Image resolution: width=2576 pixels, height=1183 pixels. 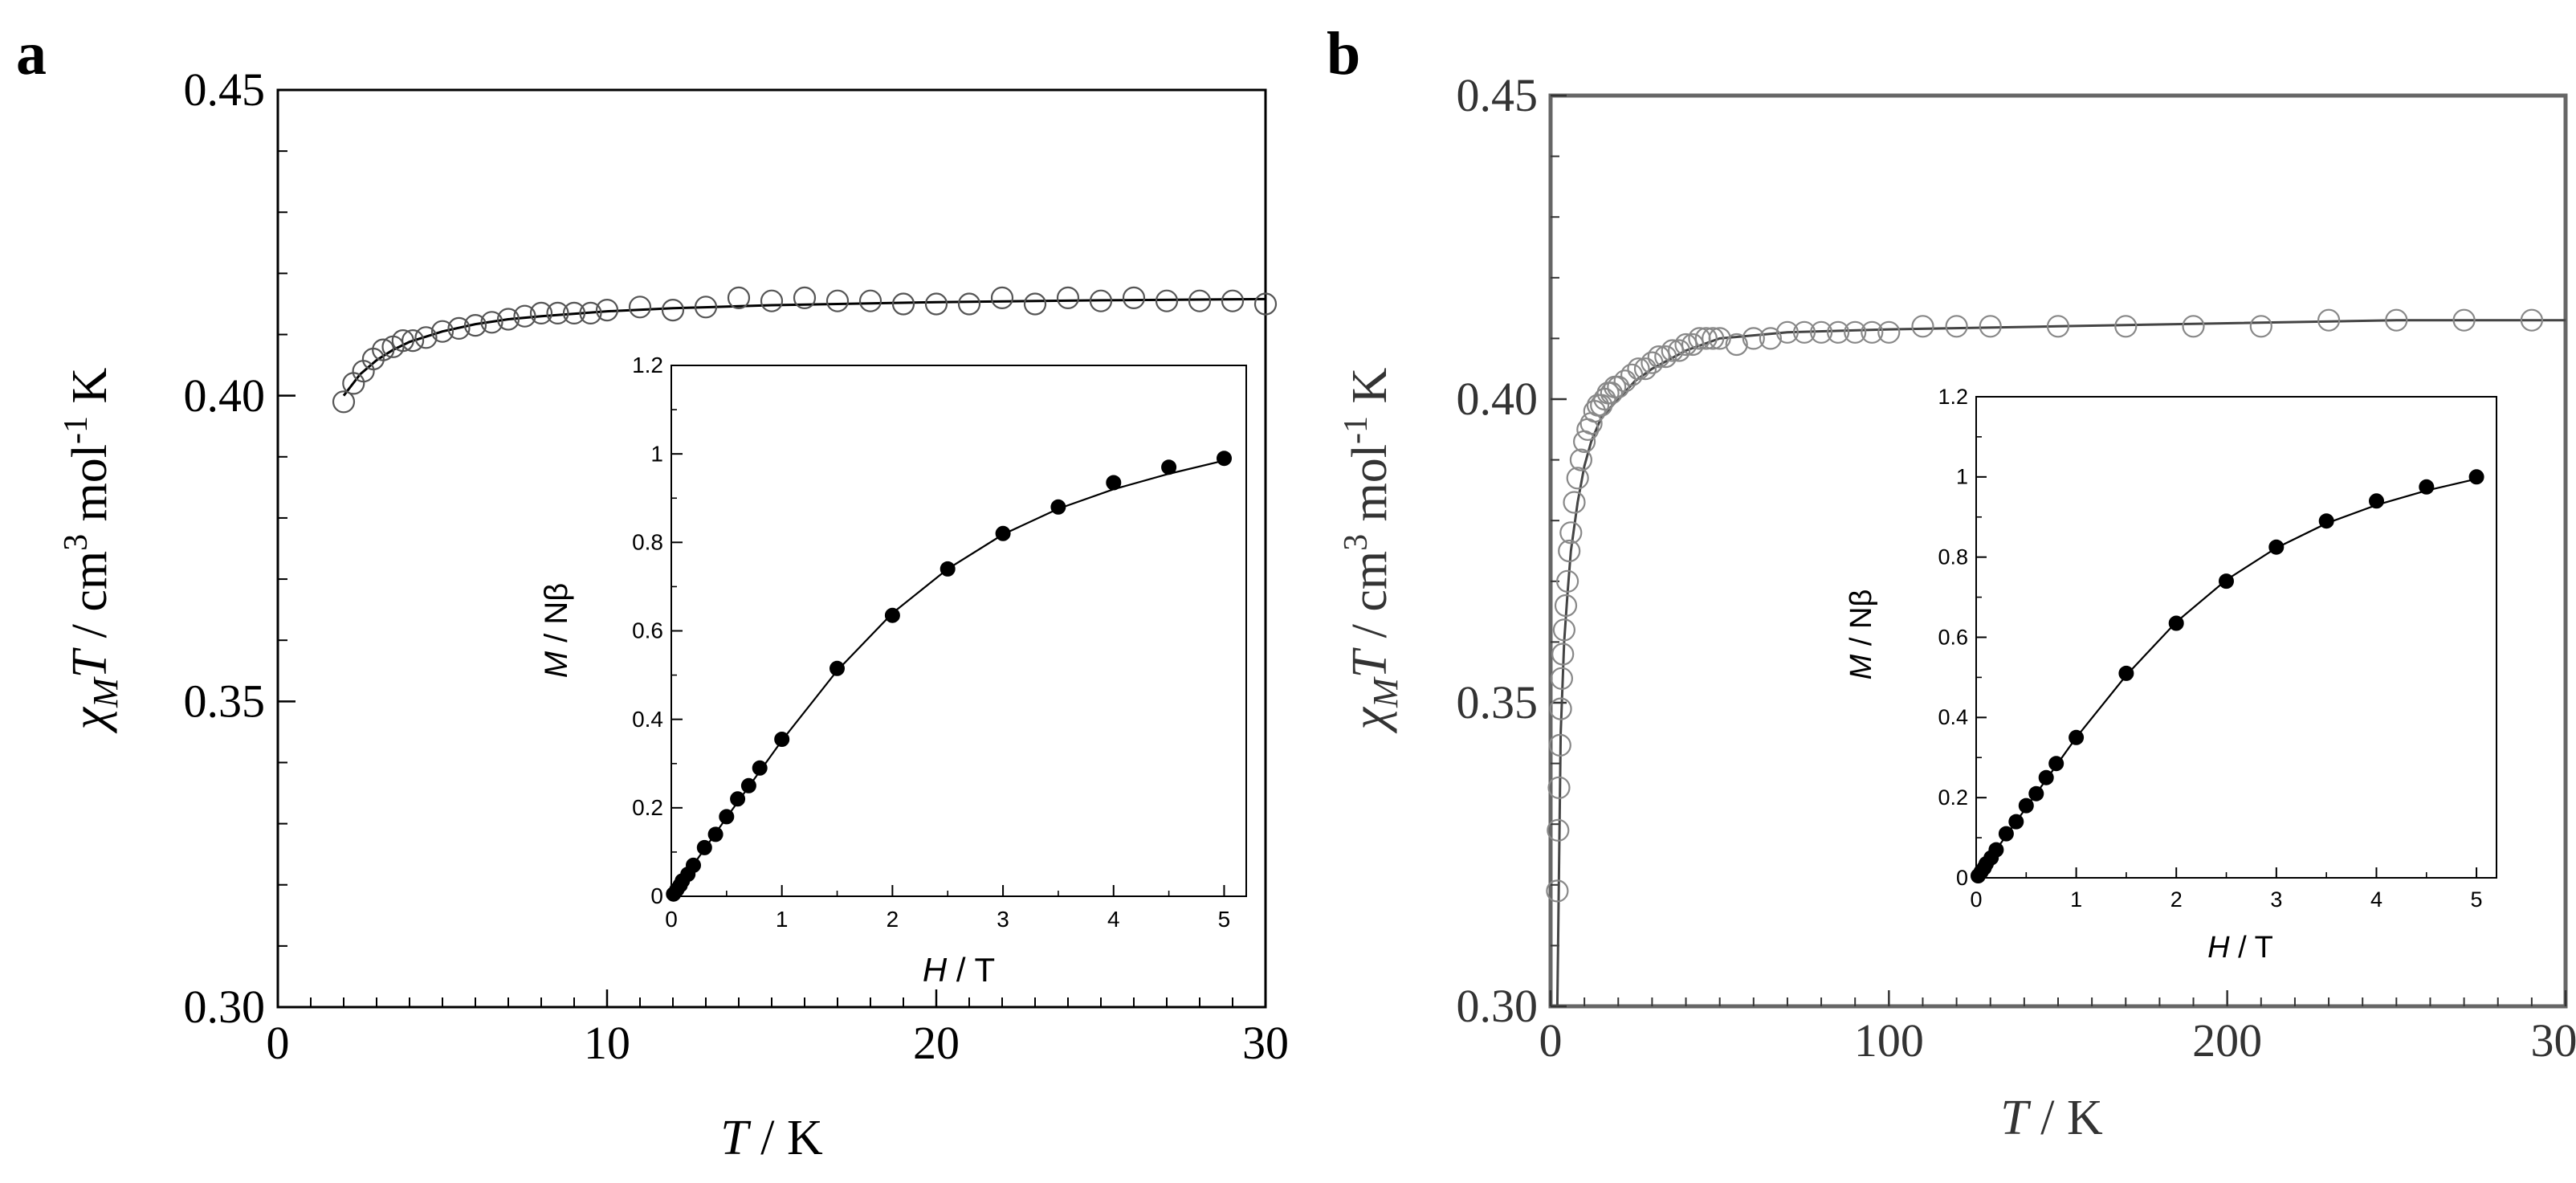 I want to click on a-inset-xtick-label: 3, so click(x=1003, y=919).